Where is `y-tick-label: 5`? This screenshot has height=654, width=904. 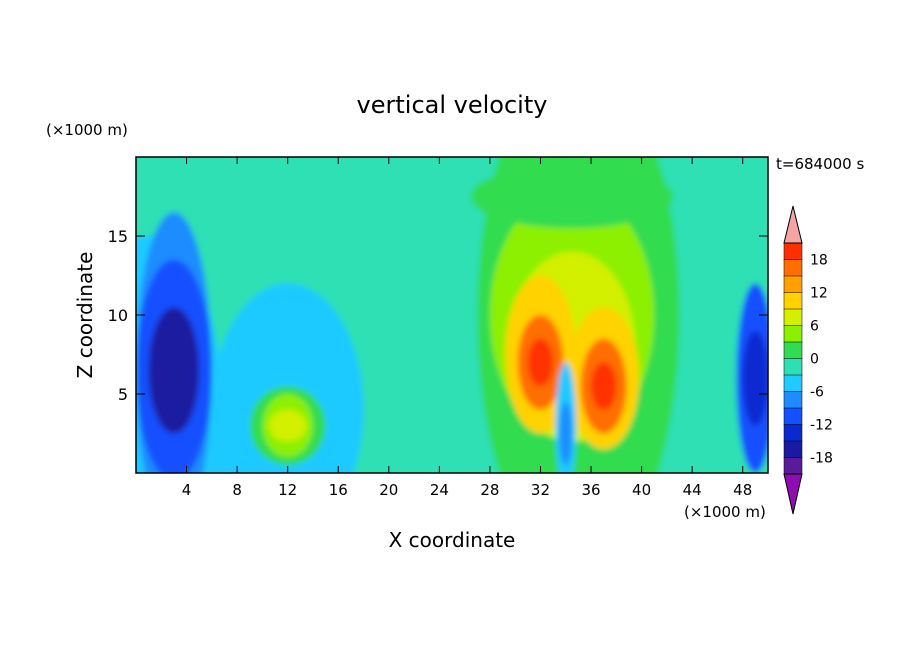
y-tick-label: 5 is located at coordinates (123, 394).